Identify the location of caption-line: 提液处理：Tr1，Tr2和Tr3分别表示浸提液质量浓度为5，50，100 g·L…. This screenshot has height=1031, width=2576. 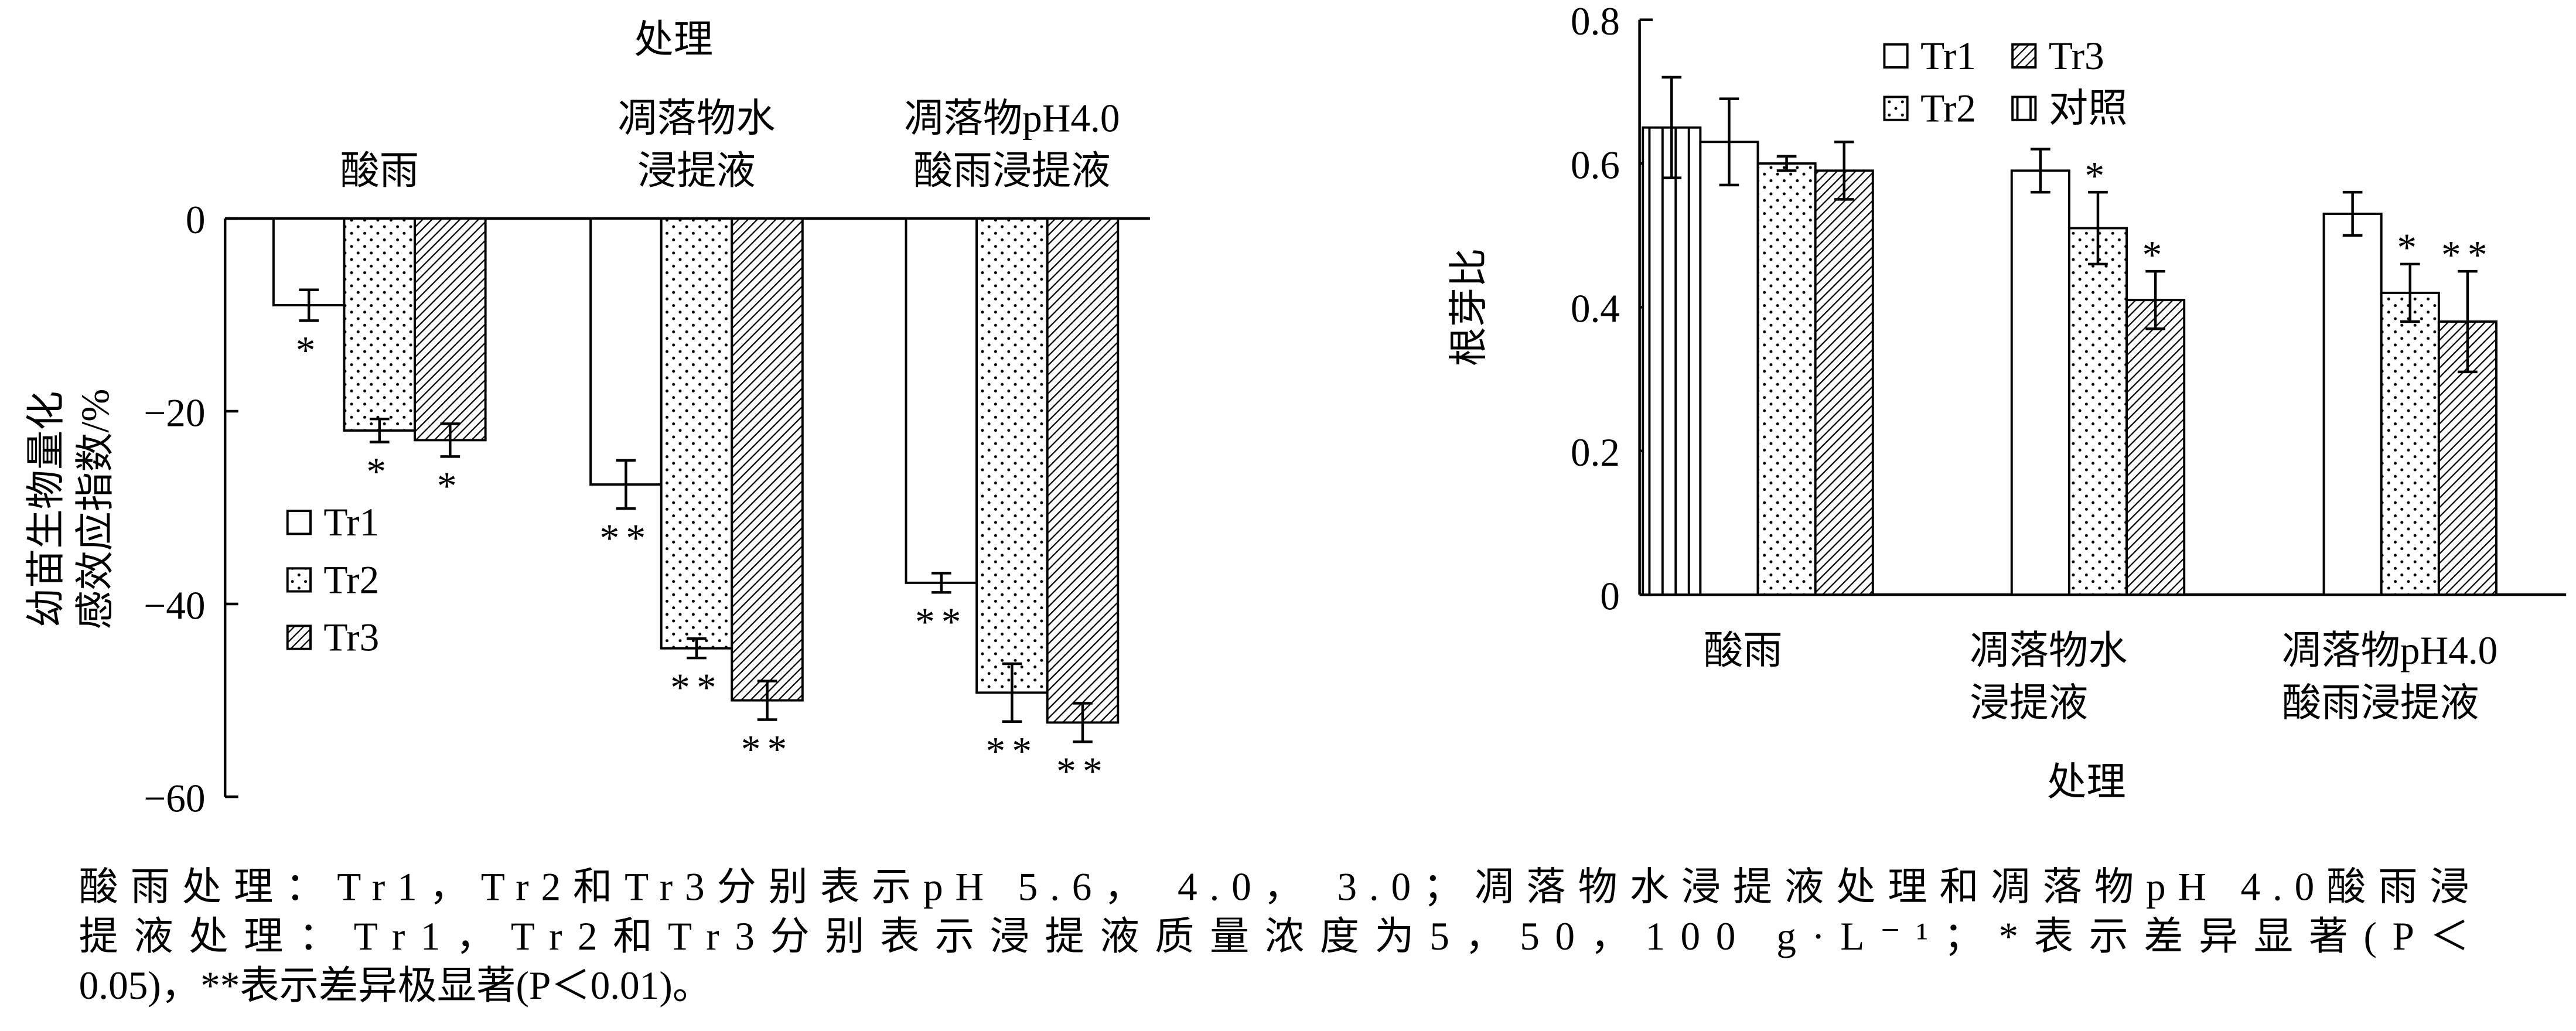
(1274, 936).